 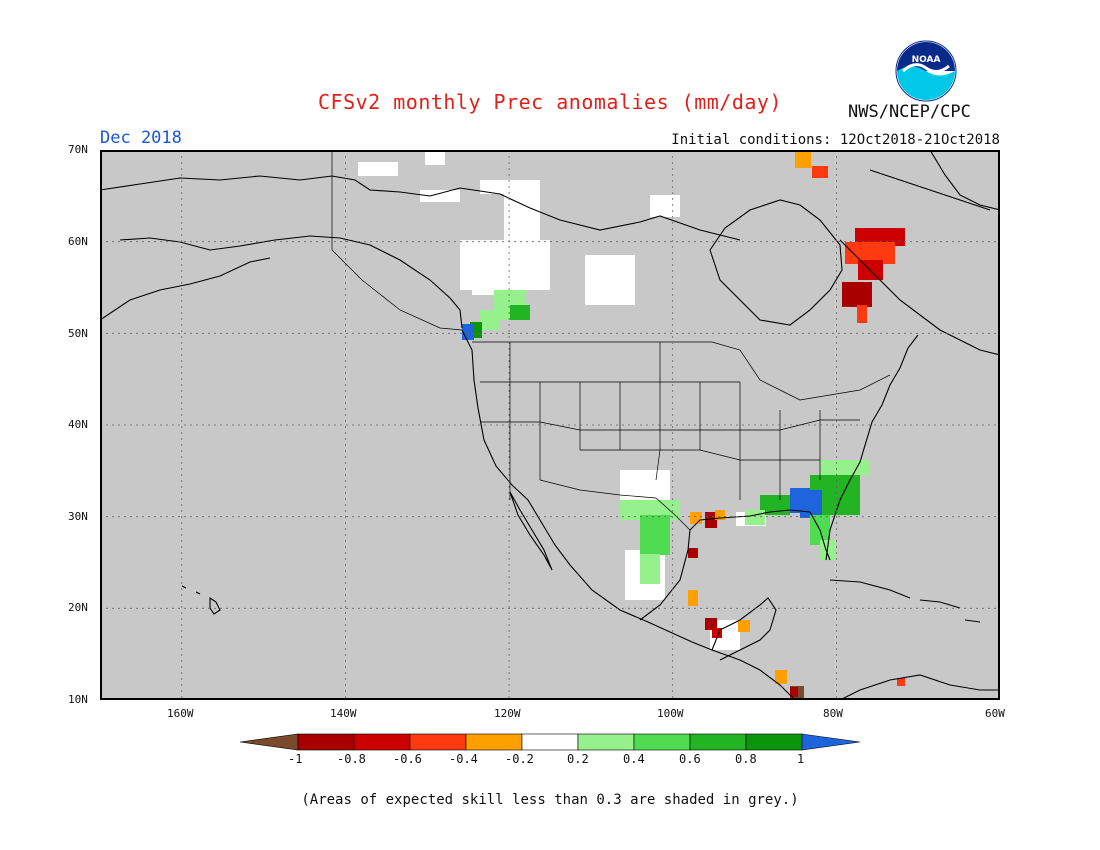 I want to click on colorbar-swatch-lt-minus1, so click(x=269, y=742).